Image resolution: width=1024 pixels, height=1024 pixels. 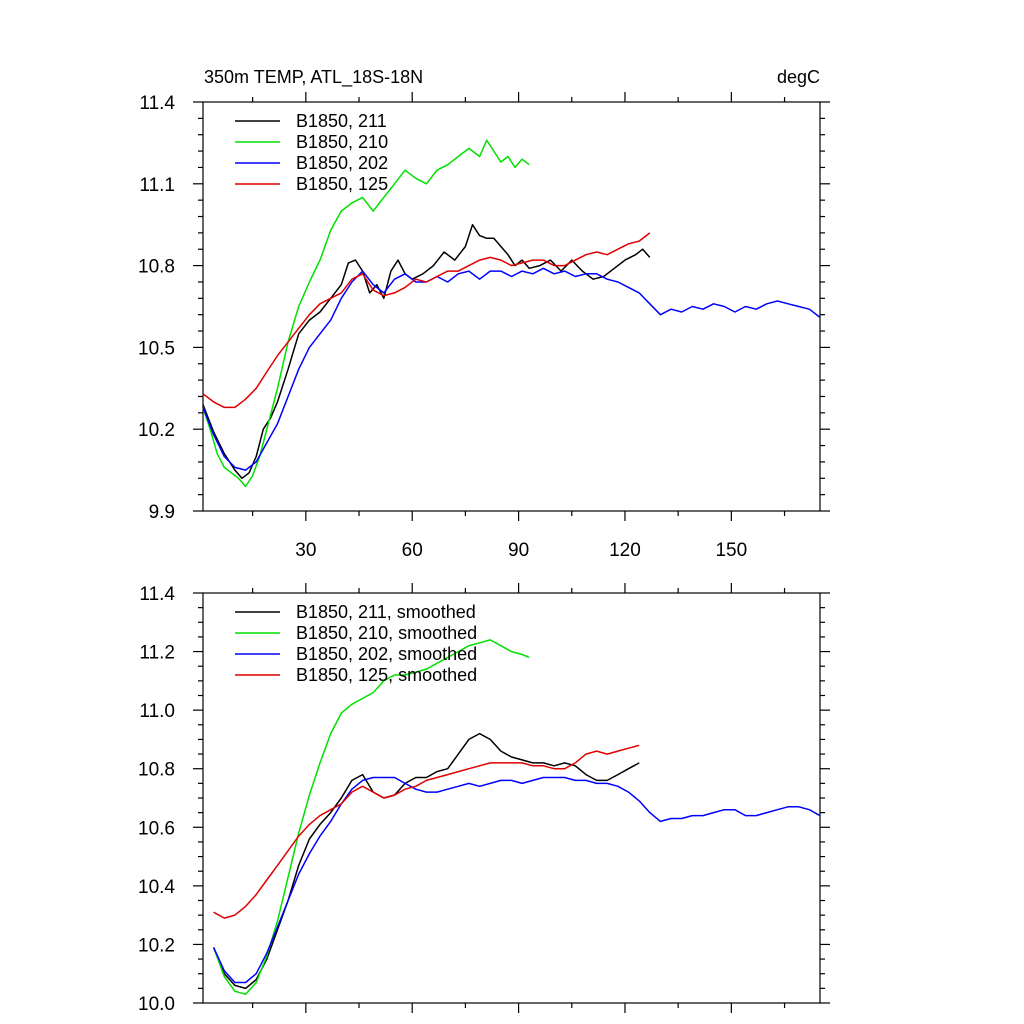 What do you see at coordinates (157, 711) in the screenshot?
I see `y-tick-label: 11.0` at bounding box center [157, 711].